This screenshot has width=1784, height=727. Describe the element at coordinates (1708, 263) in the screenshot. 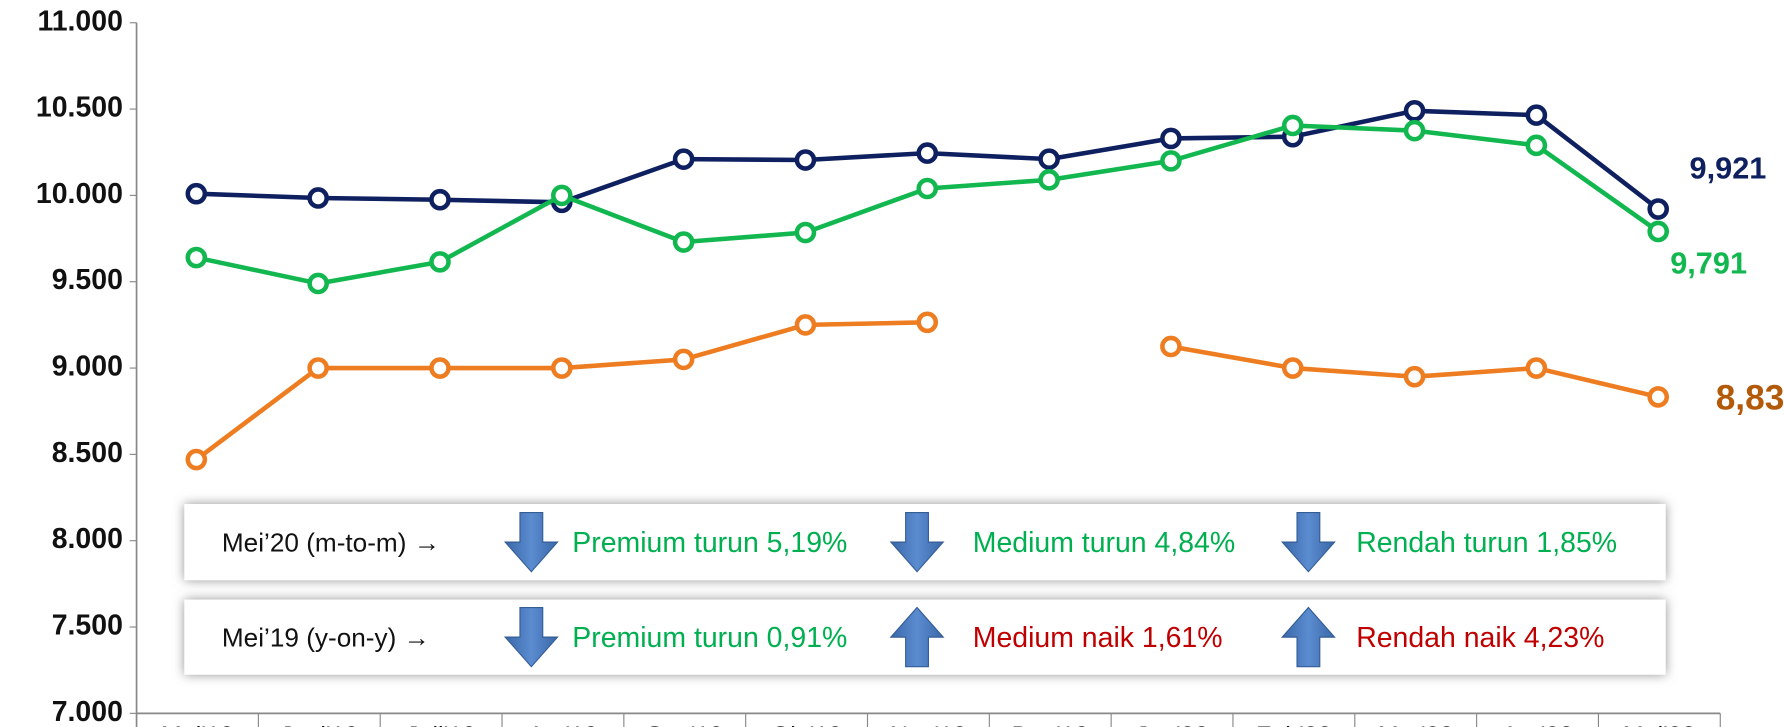

I see `end-label: 9,791` at that location.